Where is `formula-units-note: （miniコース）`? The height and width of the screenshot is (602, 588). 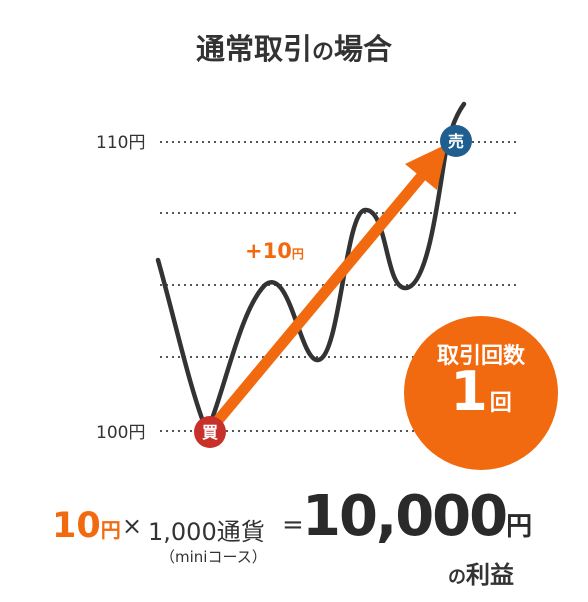
formula-units-note: （miniコース） is located at coordinates (213, 557).